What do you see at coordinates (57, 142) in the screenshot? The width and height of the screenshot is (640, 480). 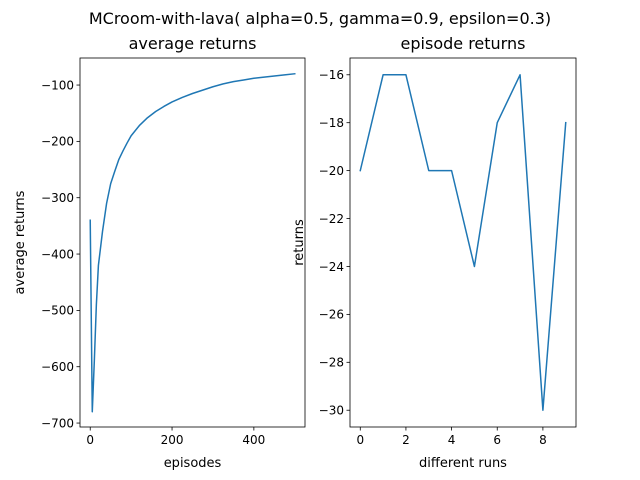 I see `y-tick-label: −200` at bounding box center [57, 142].